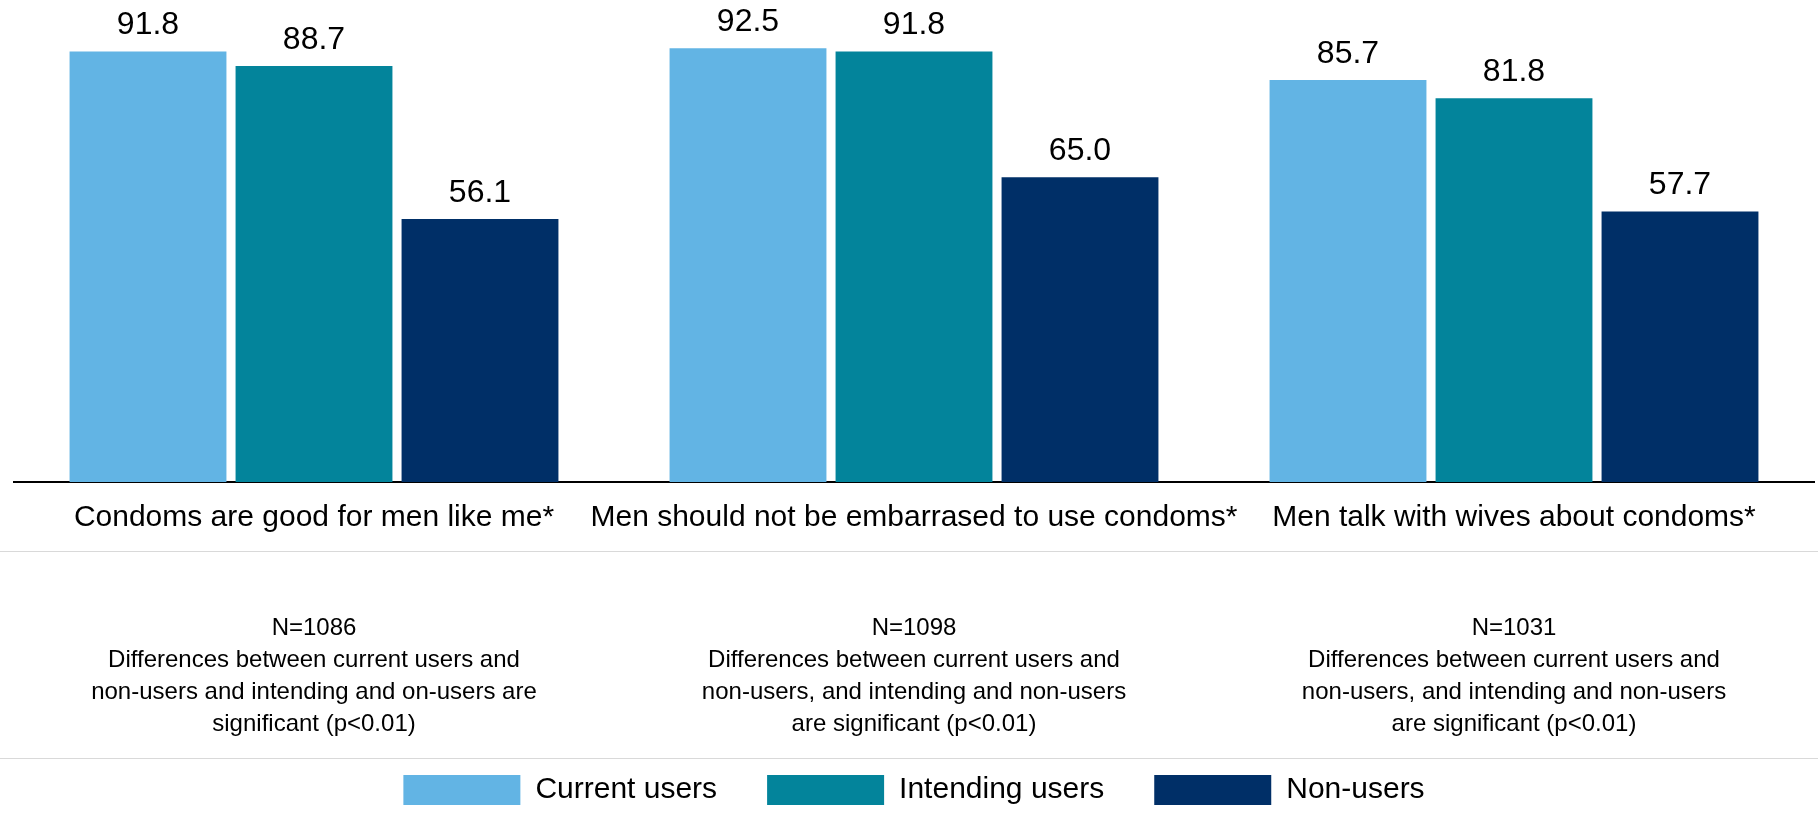 Image resolution: width=1818 pixels, height=815 pixels. I want to click on data-label: 92.5, so click(748, 20).